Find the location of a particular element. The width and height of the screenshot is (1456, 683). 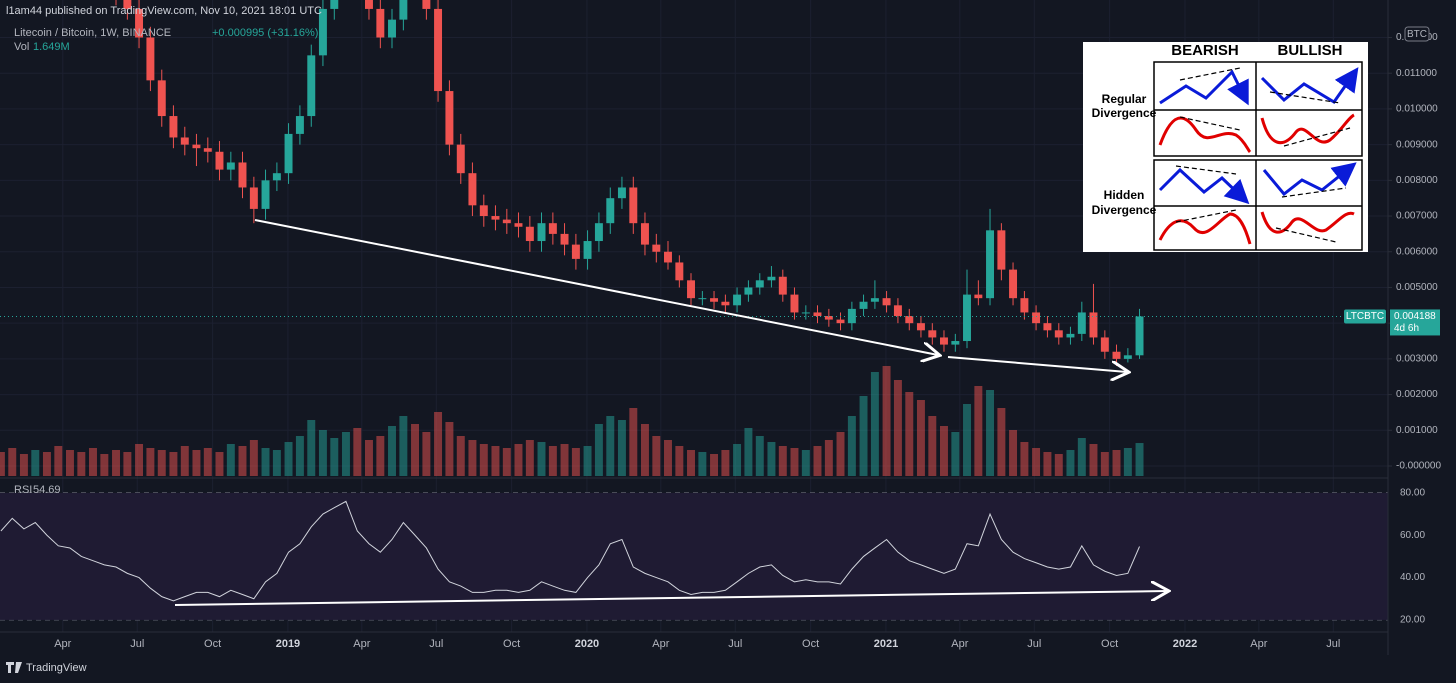

y-tick-label: 0.010000 is located at coordinates (1417, 109).